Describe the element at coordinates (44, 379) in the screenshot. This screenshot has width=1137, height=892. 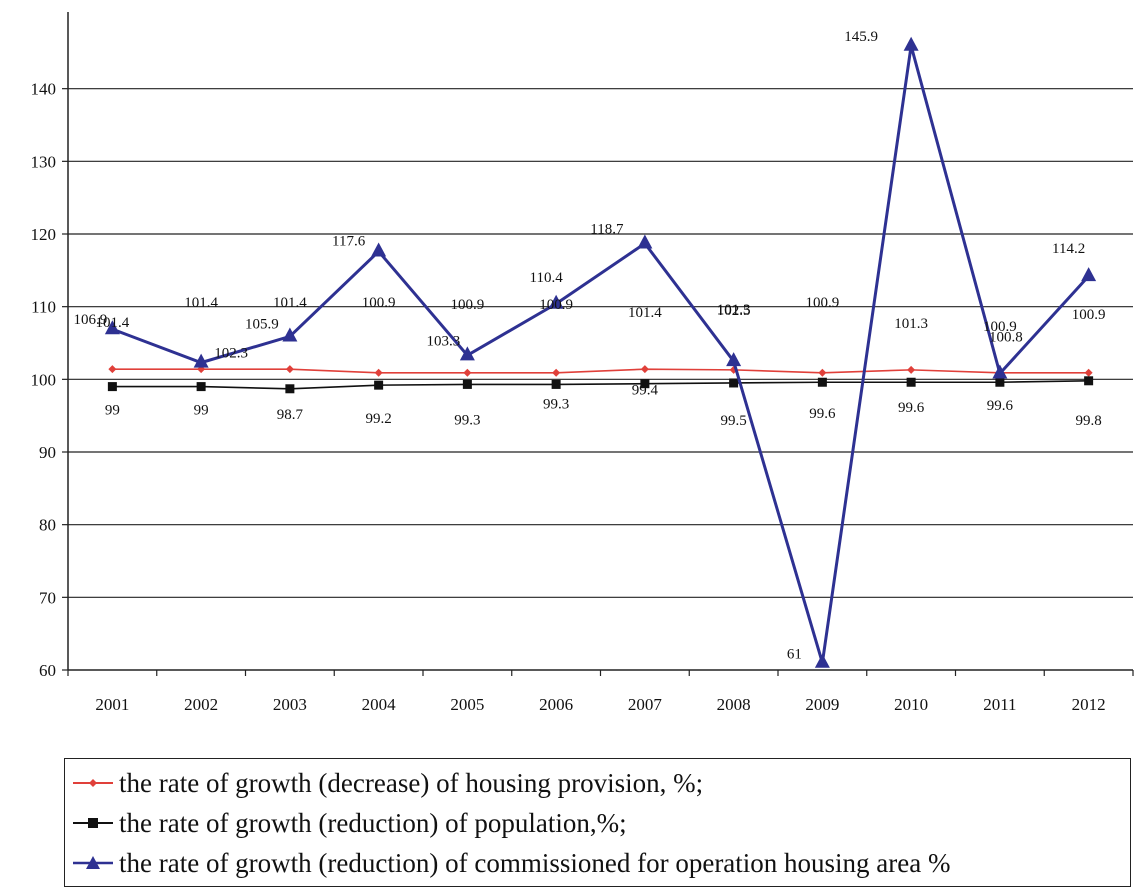
I see `y-tick-label: 100` at that location.